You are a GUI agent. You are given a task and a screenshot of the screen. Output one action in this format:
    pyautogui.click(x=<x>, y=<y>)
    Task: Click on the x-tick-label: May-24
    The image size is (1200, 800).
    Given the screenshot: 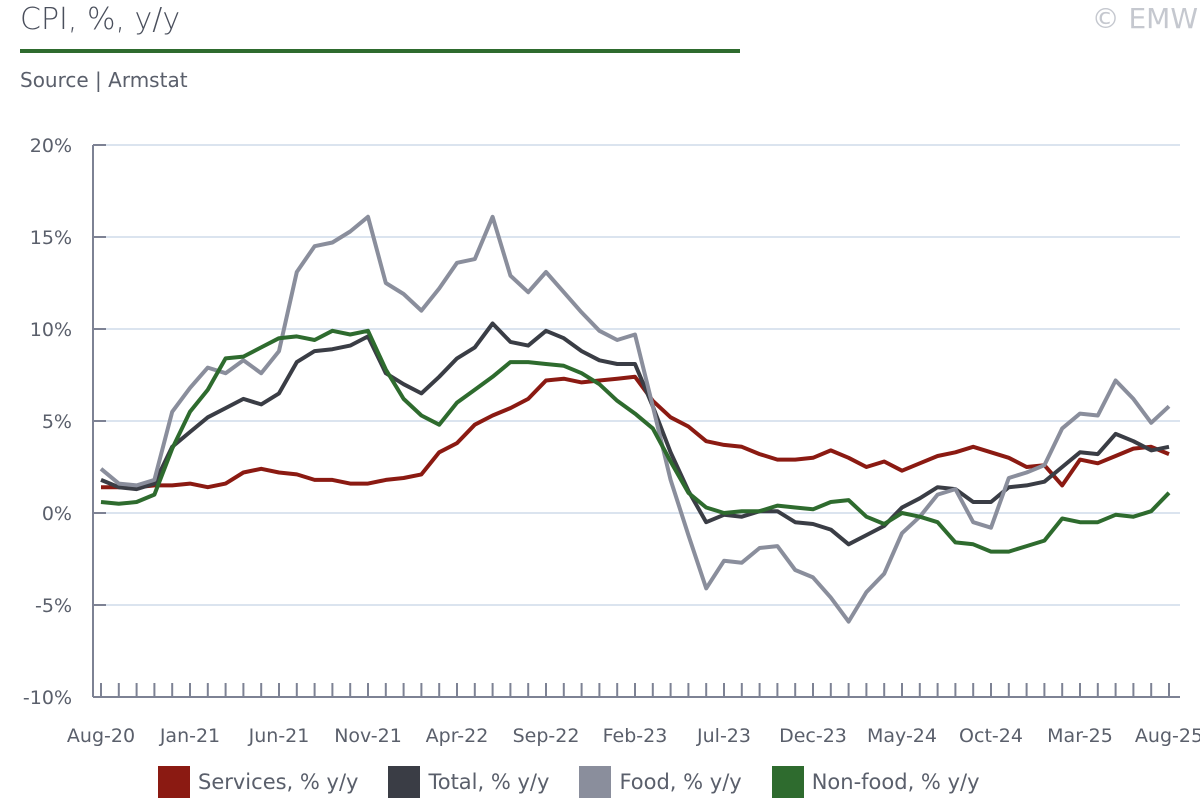 What is the action you would take?
    pyautogui.click(x=902, y=736)
    